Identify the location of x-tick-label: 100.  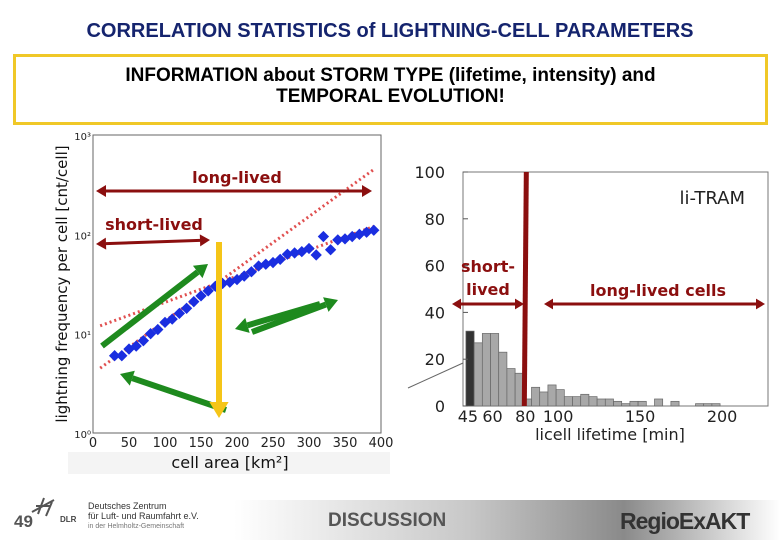
(165, 443).